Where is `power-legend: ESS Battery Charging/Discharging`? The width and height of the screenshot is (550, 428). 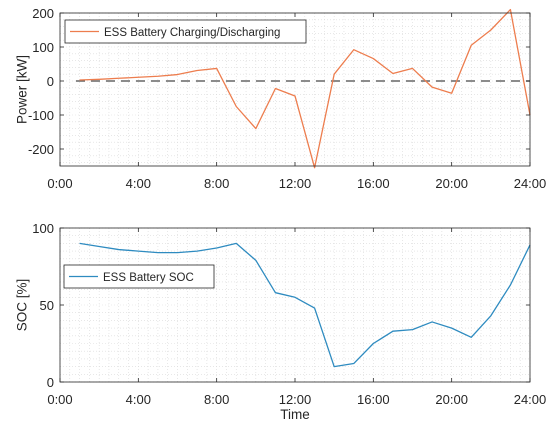 power-legend: ESS Battery Charging/Discharging is located at coordinates (185, 31).